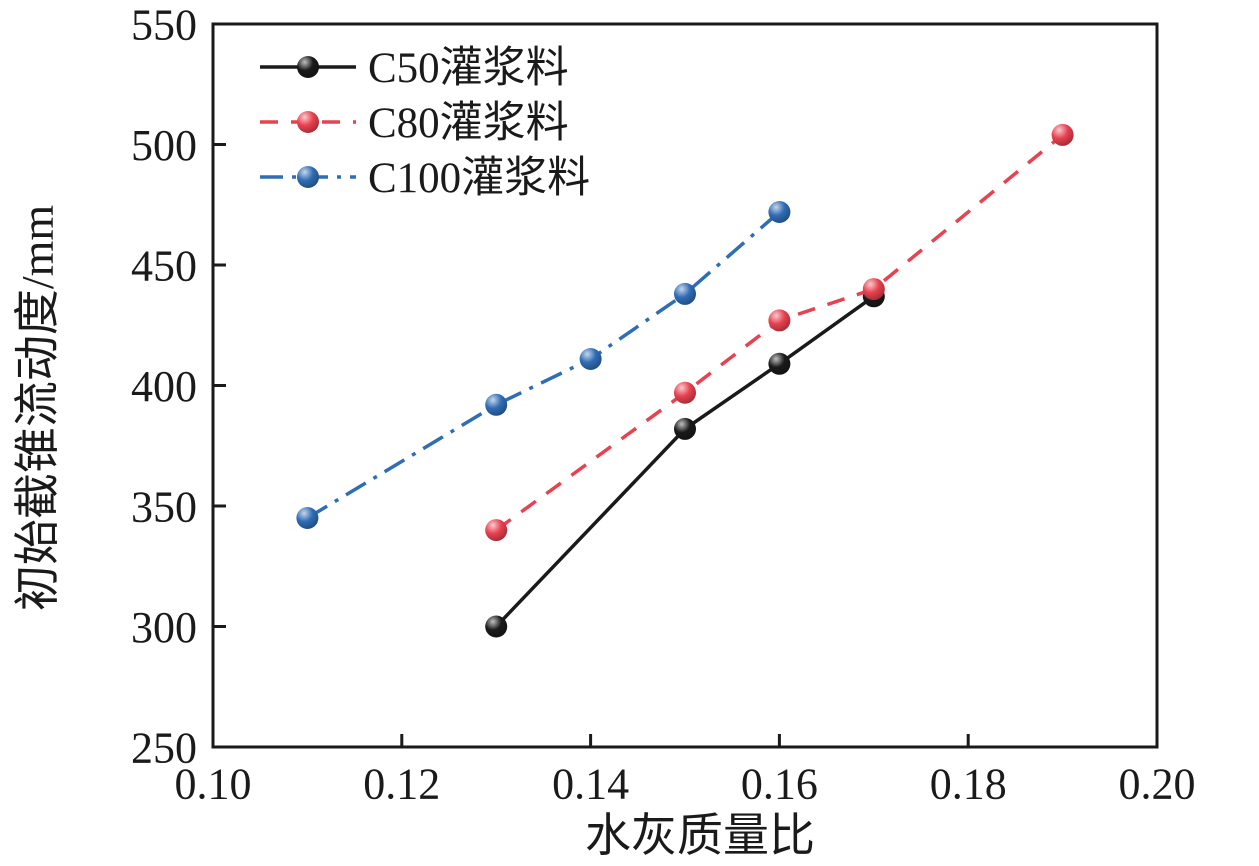  Describe the element at coordinates (468, 68) in the screenshot. I see `legend-label: C50灌浆料` at that location.